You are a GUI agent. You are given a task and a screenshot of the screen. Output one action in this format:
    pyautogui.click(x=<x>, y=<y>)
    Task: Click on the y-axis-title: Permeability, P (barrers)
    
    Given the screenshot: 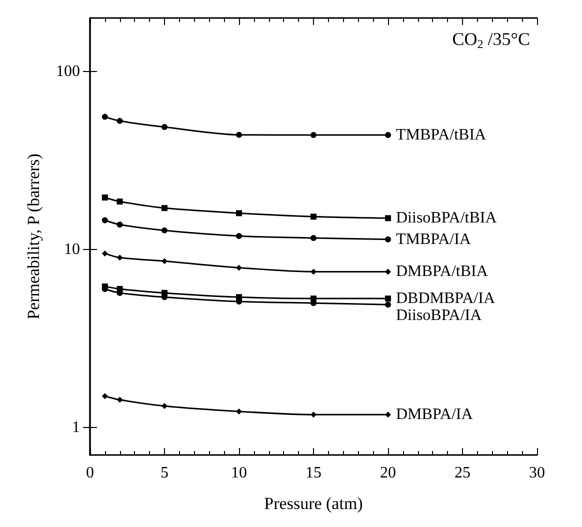 What is the action you would take?
    pyautogui.click(x=33, y=237)
    